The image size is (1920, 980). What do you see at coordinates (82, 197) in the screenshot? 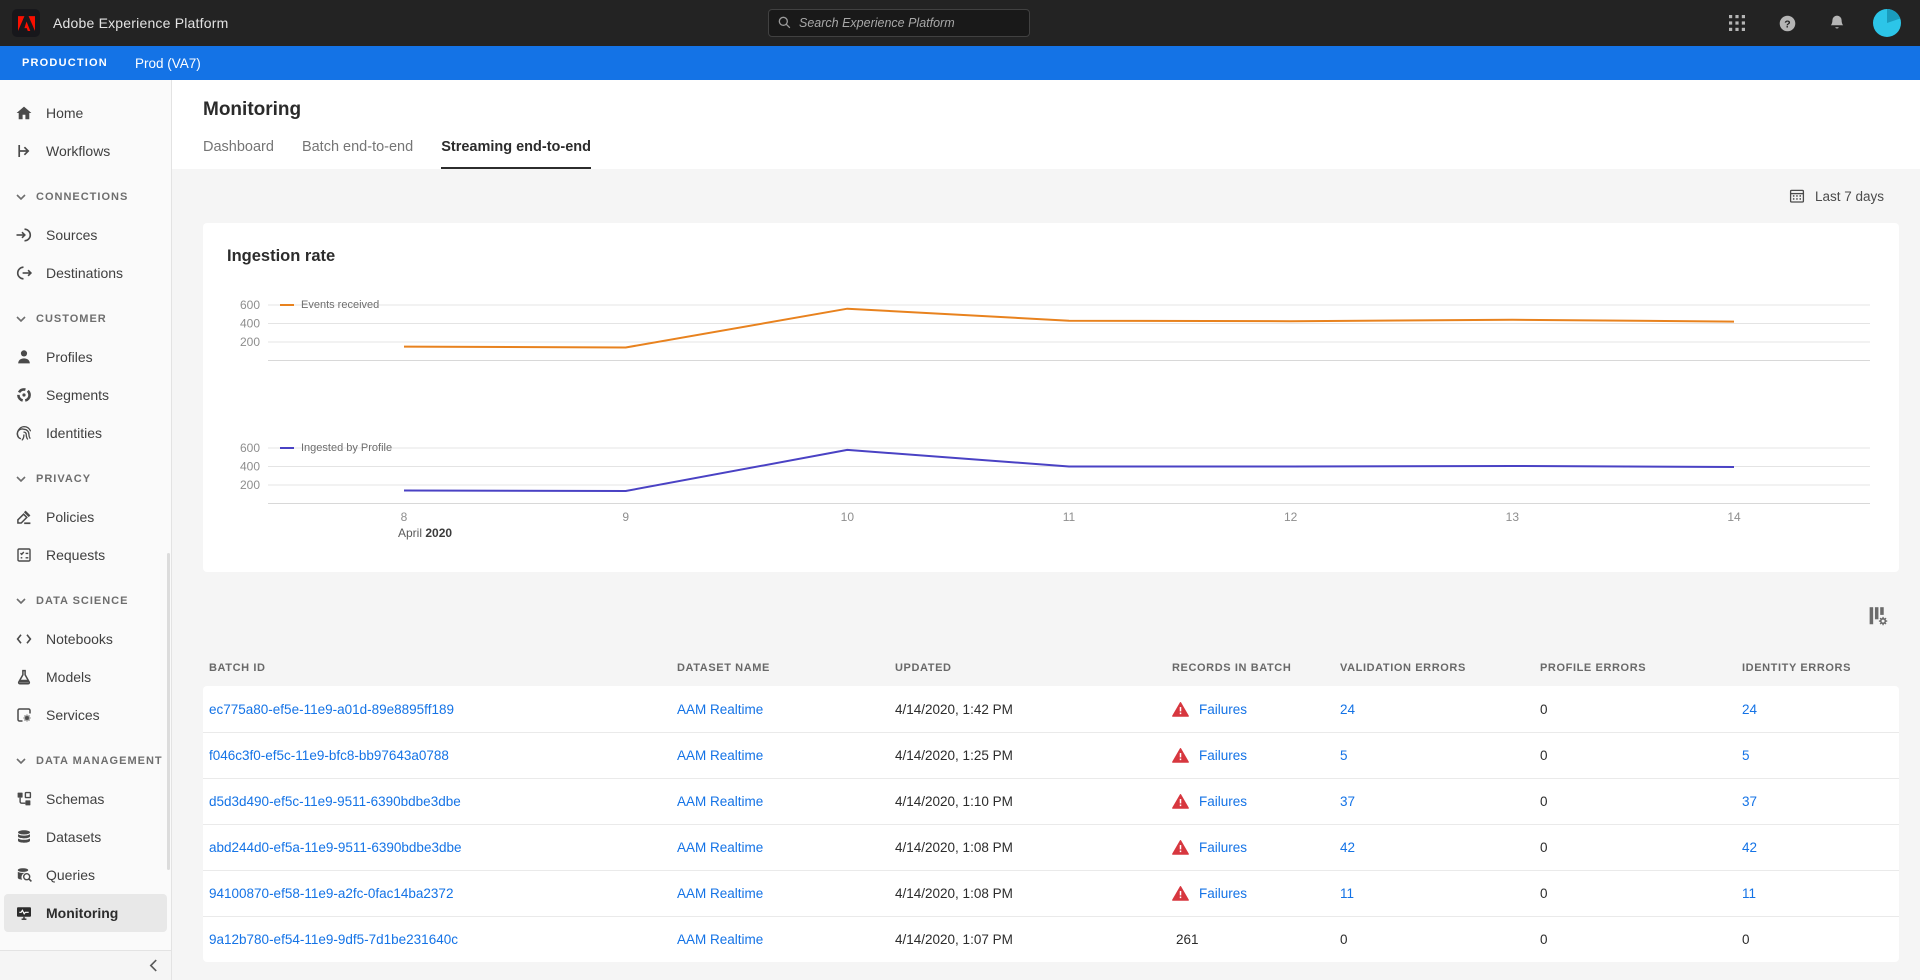
I see `section-label: CONNECTIONS` at bounding box center [82, 197].